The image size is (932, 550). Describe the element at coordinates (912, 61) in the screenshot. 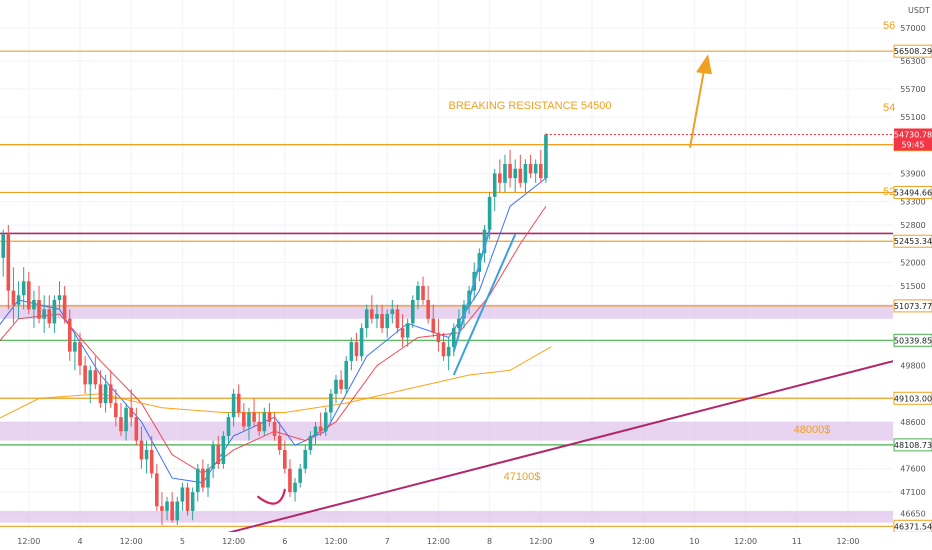

I see `y-tick-label-1: 56300` at that location.